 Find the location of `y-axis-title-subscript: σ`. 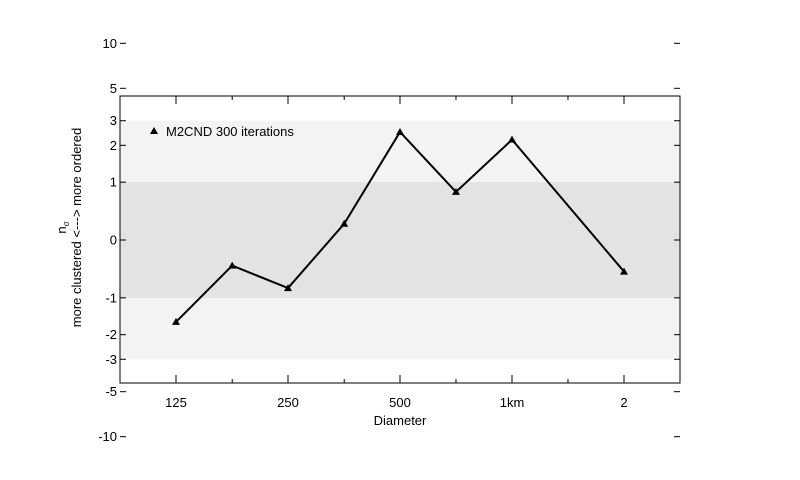

y-axis-title-subscript: σ is located at coordinates (66, 223).